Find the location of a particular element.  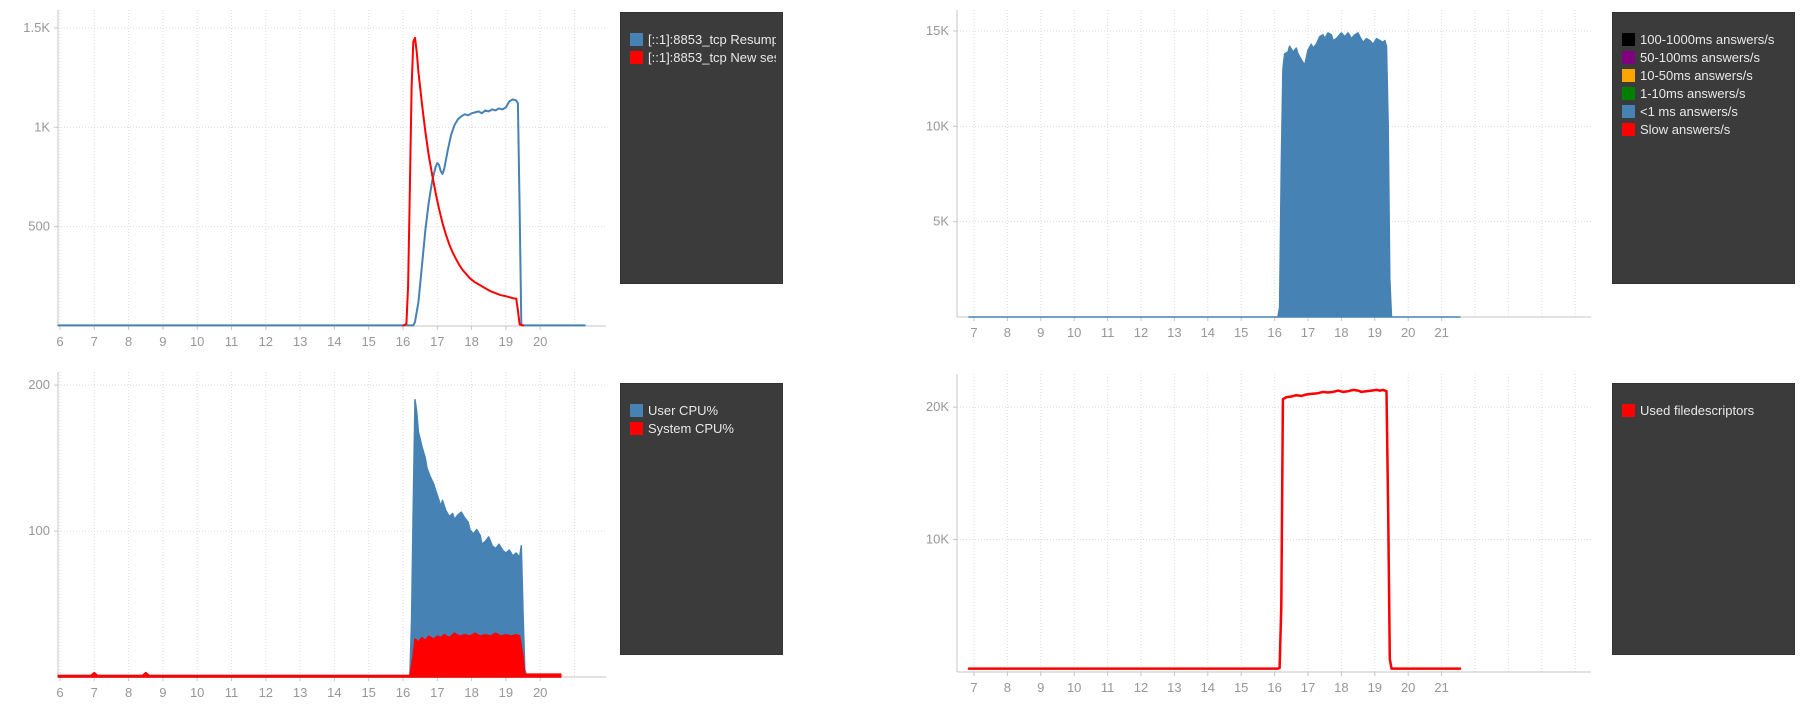

legend-filedescriptors: Used filedescriptors is located at coordinates (1703, 519).